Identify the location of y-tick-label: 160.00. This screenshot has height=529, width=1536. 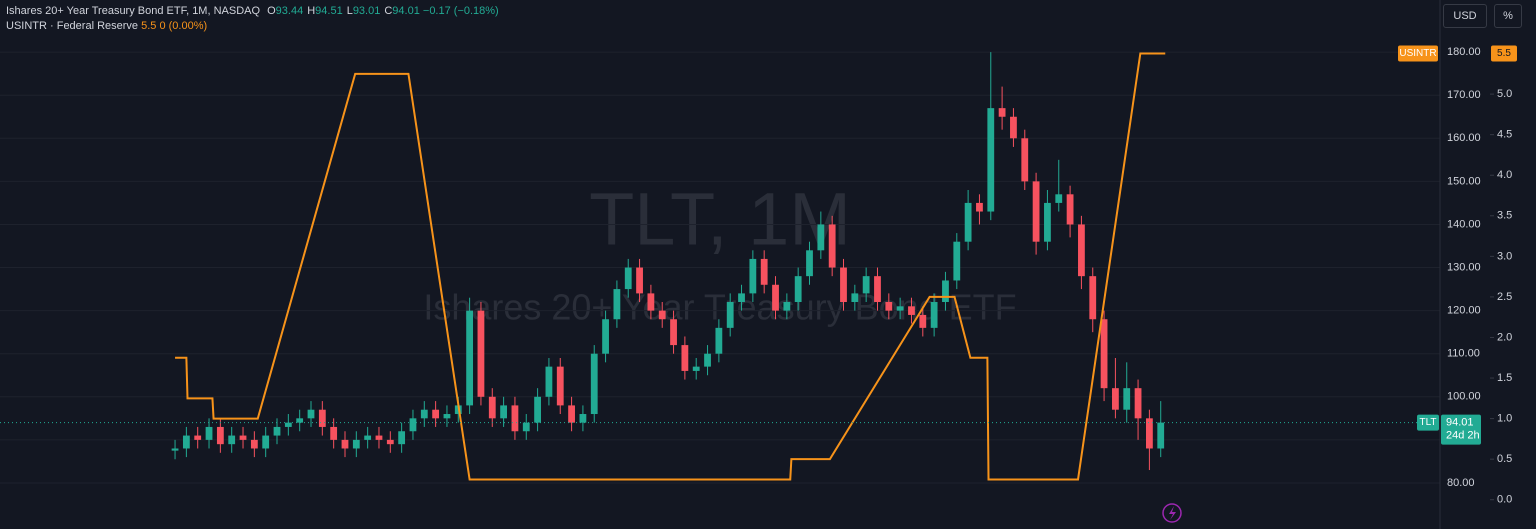
(1464, 138).